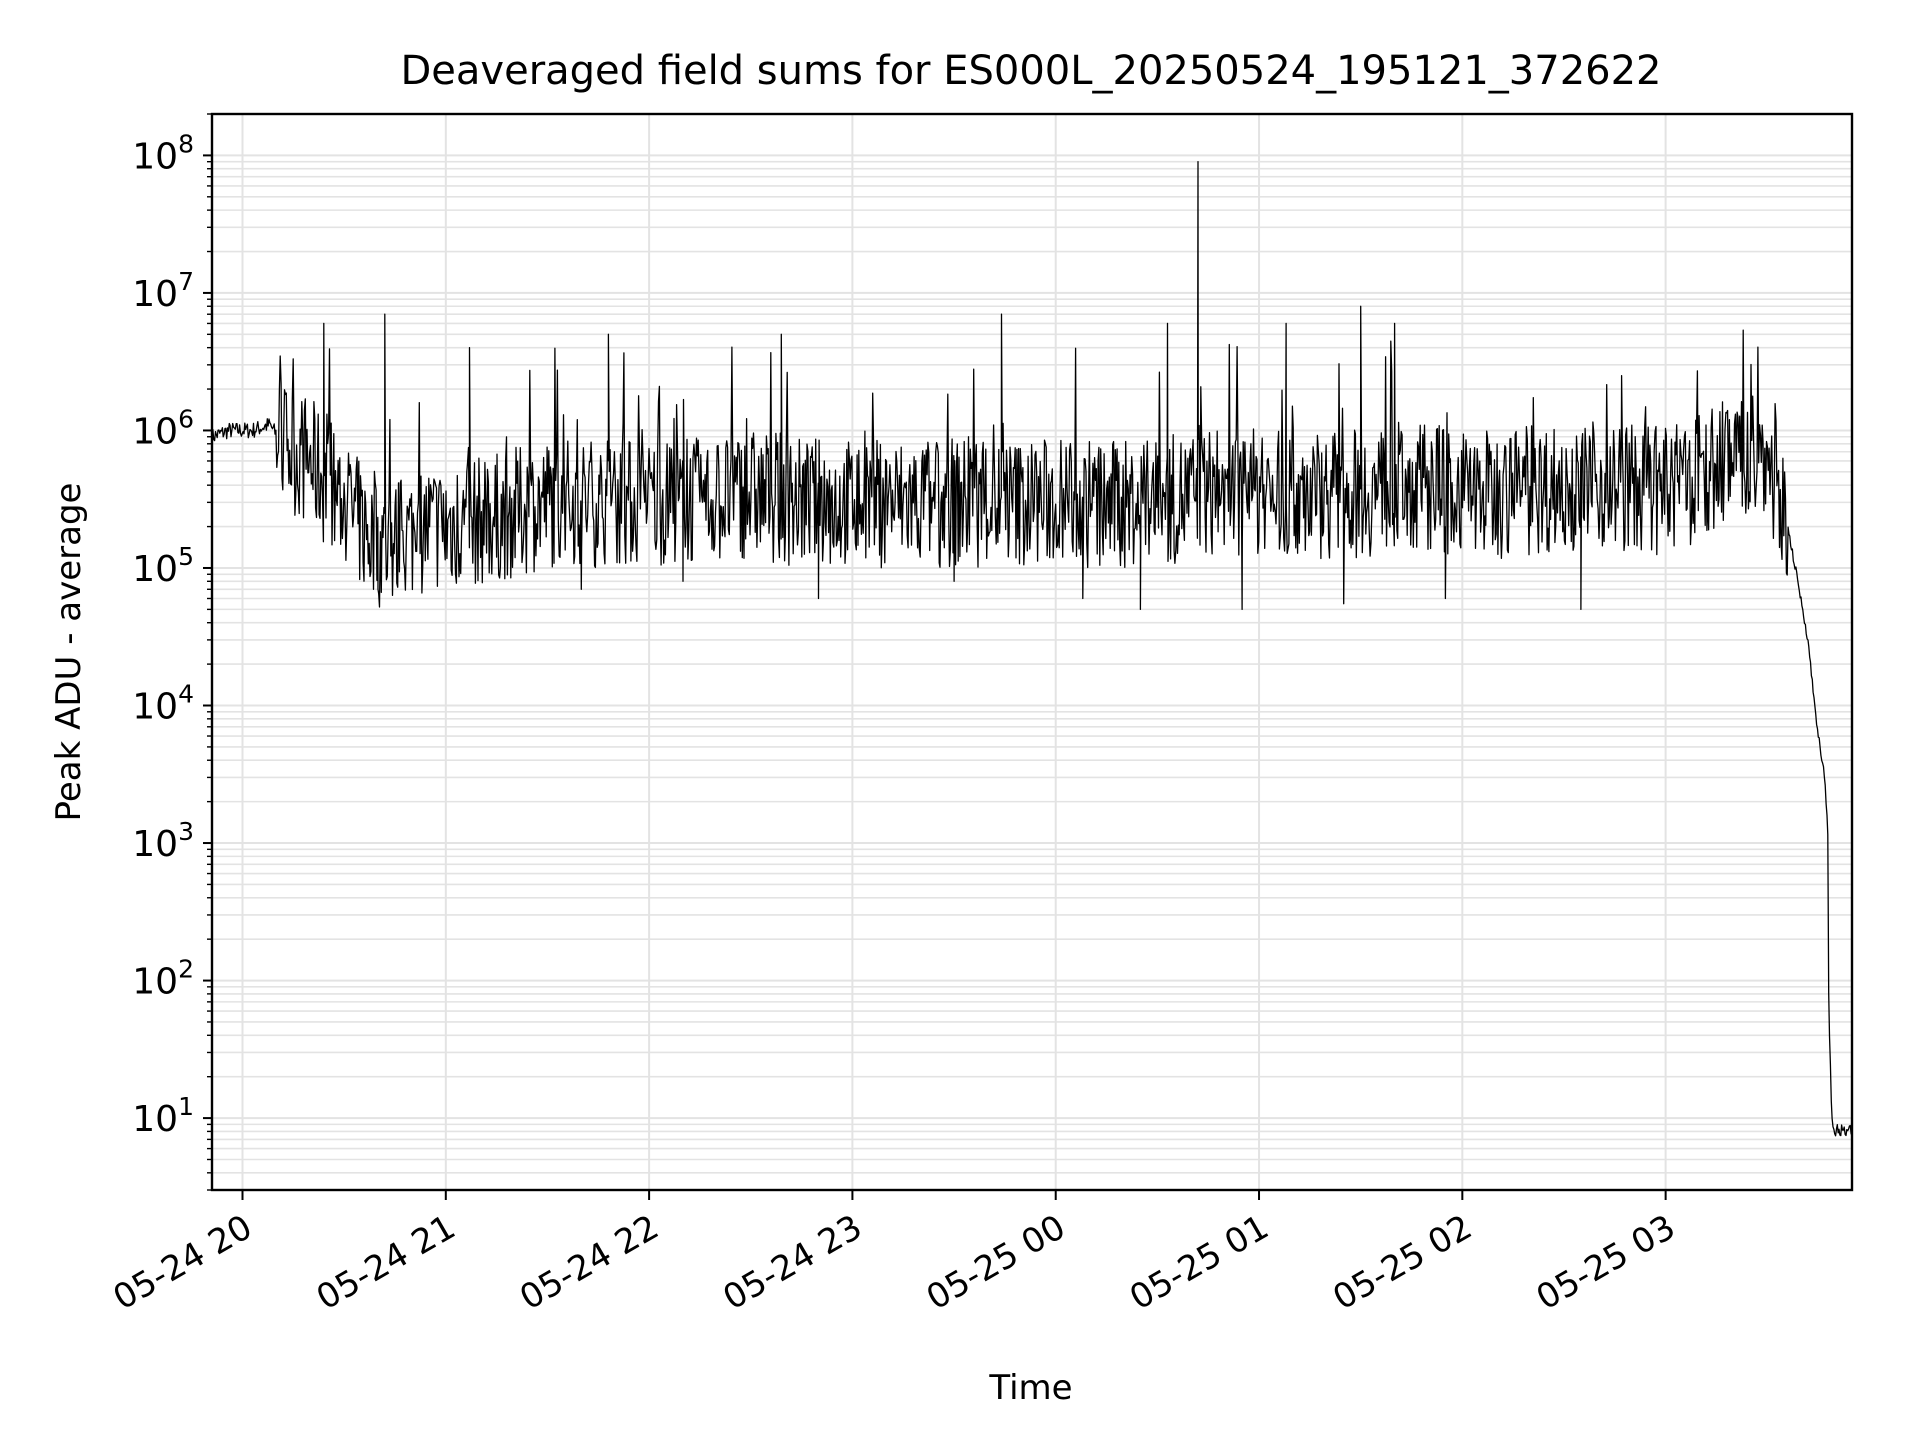  Describe the element at coordinates (172, 652) in the screenshot. I see `y-axis: 10¹ 10² 10³ 10⁴ 10⁵ 10⁶ 10⁷ 10⁸` at that location.